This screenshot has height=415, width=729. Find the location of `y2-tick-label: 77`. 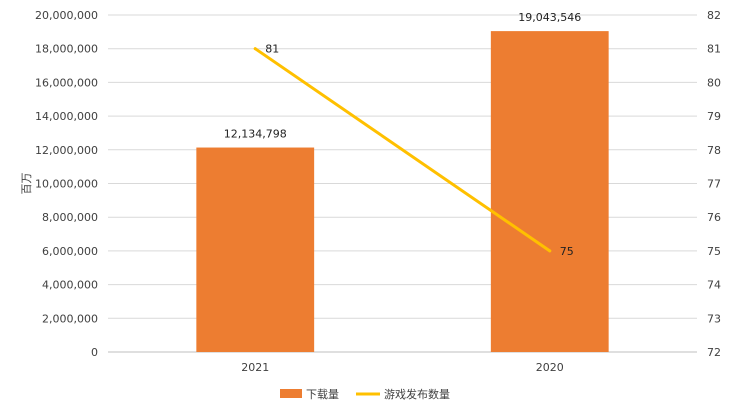

y2-tick-label: 77 is located at coordinates (714, 184).